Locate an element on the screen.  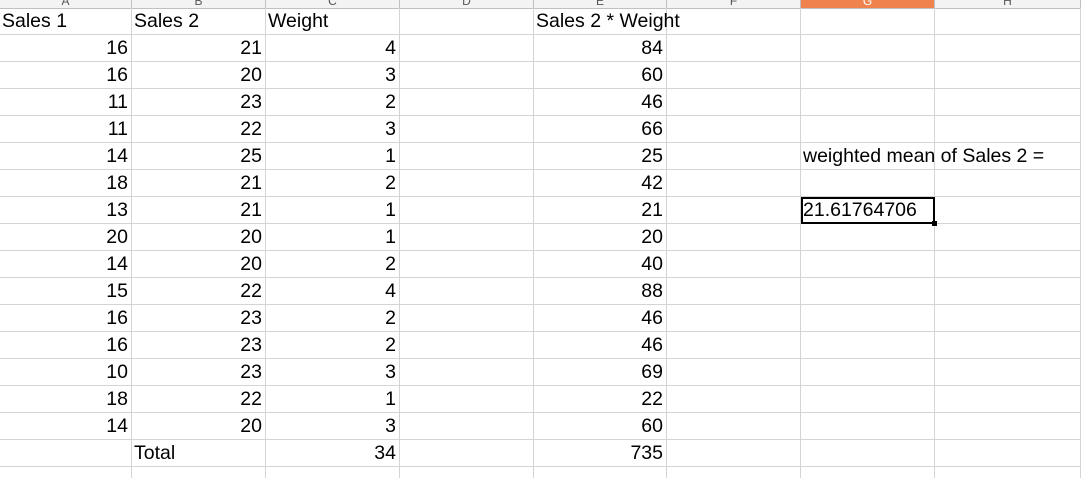
cell-h13 is located at coordinates (1008, 345).